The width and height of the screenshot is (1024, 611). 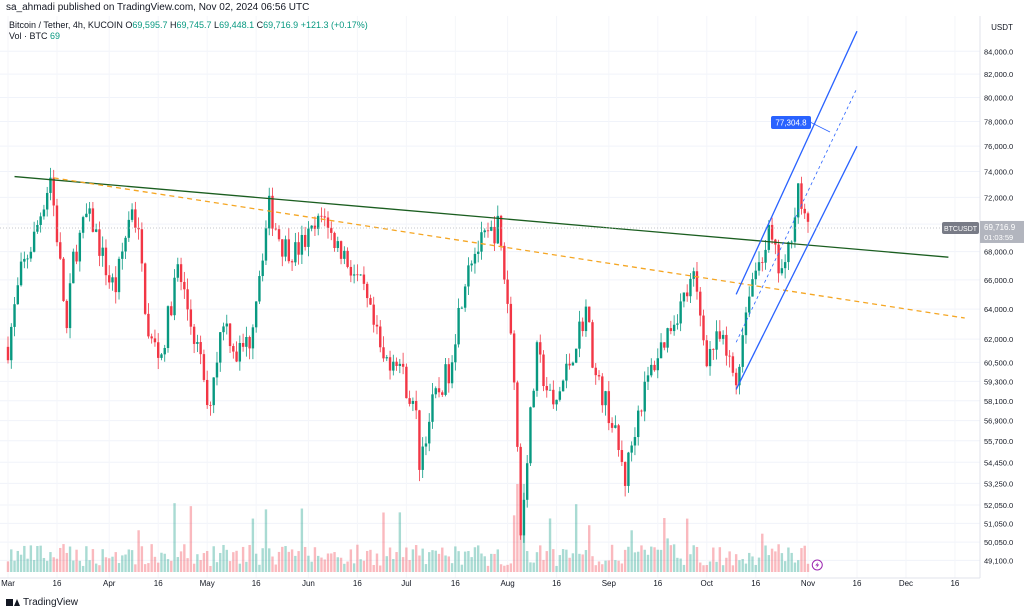 What do you see at coordinates (66, 25) in the screenshot?
I see `symbol-label: Bitcoin / Tether, 4h, KUCOIN` at bounding box center [66, 25].